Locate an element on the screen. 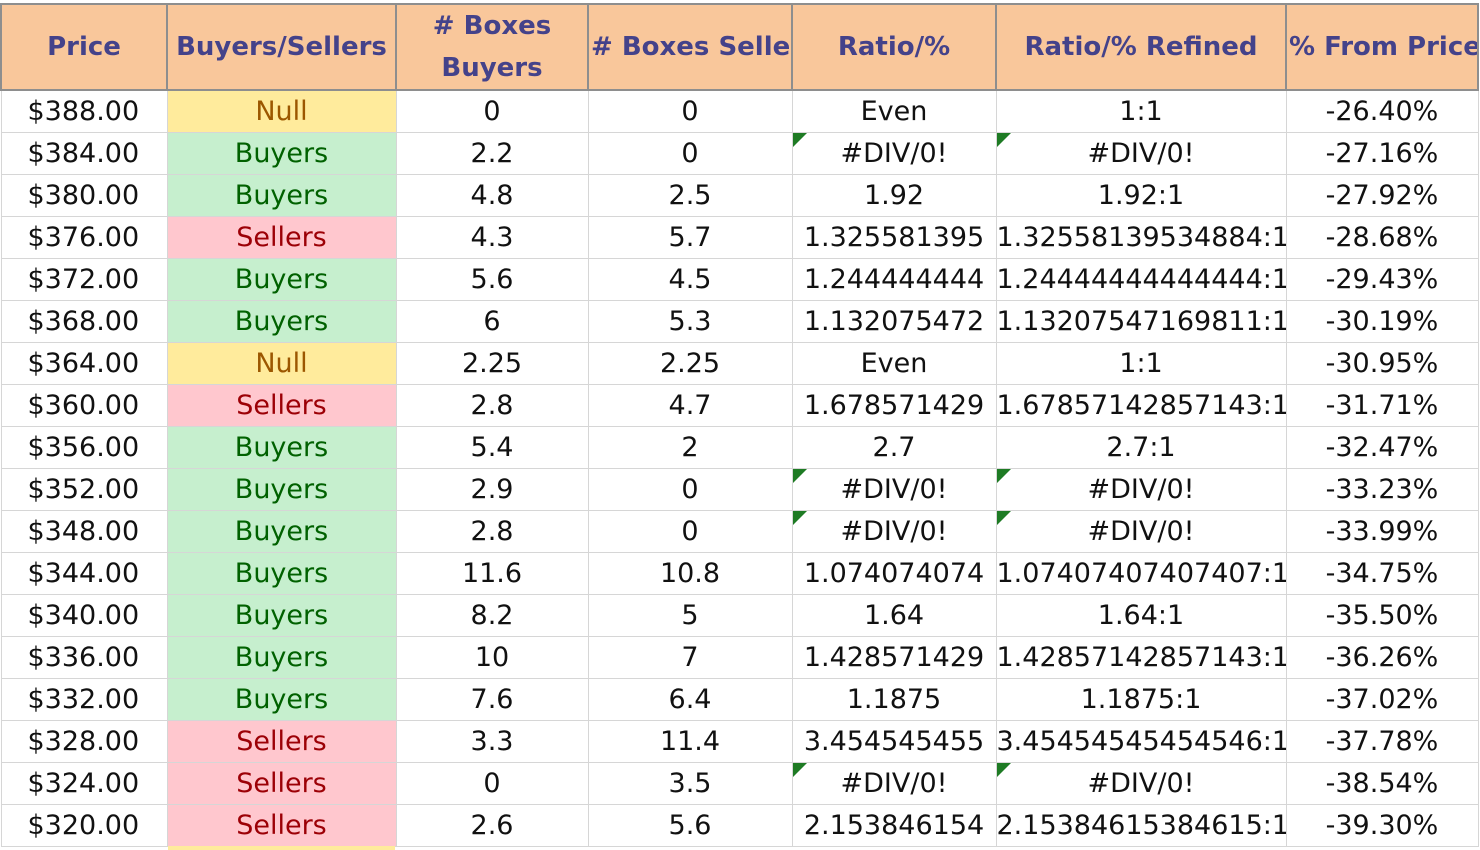 This screenshot has width=1480, height=850. boxes-sellers-cell: 2.5 is located at coordinates (690, 195).